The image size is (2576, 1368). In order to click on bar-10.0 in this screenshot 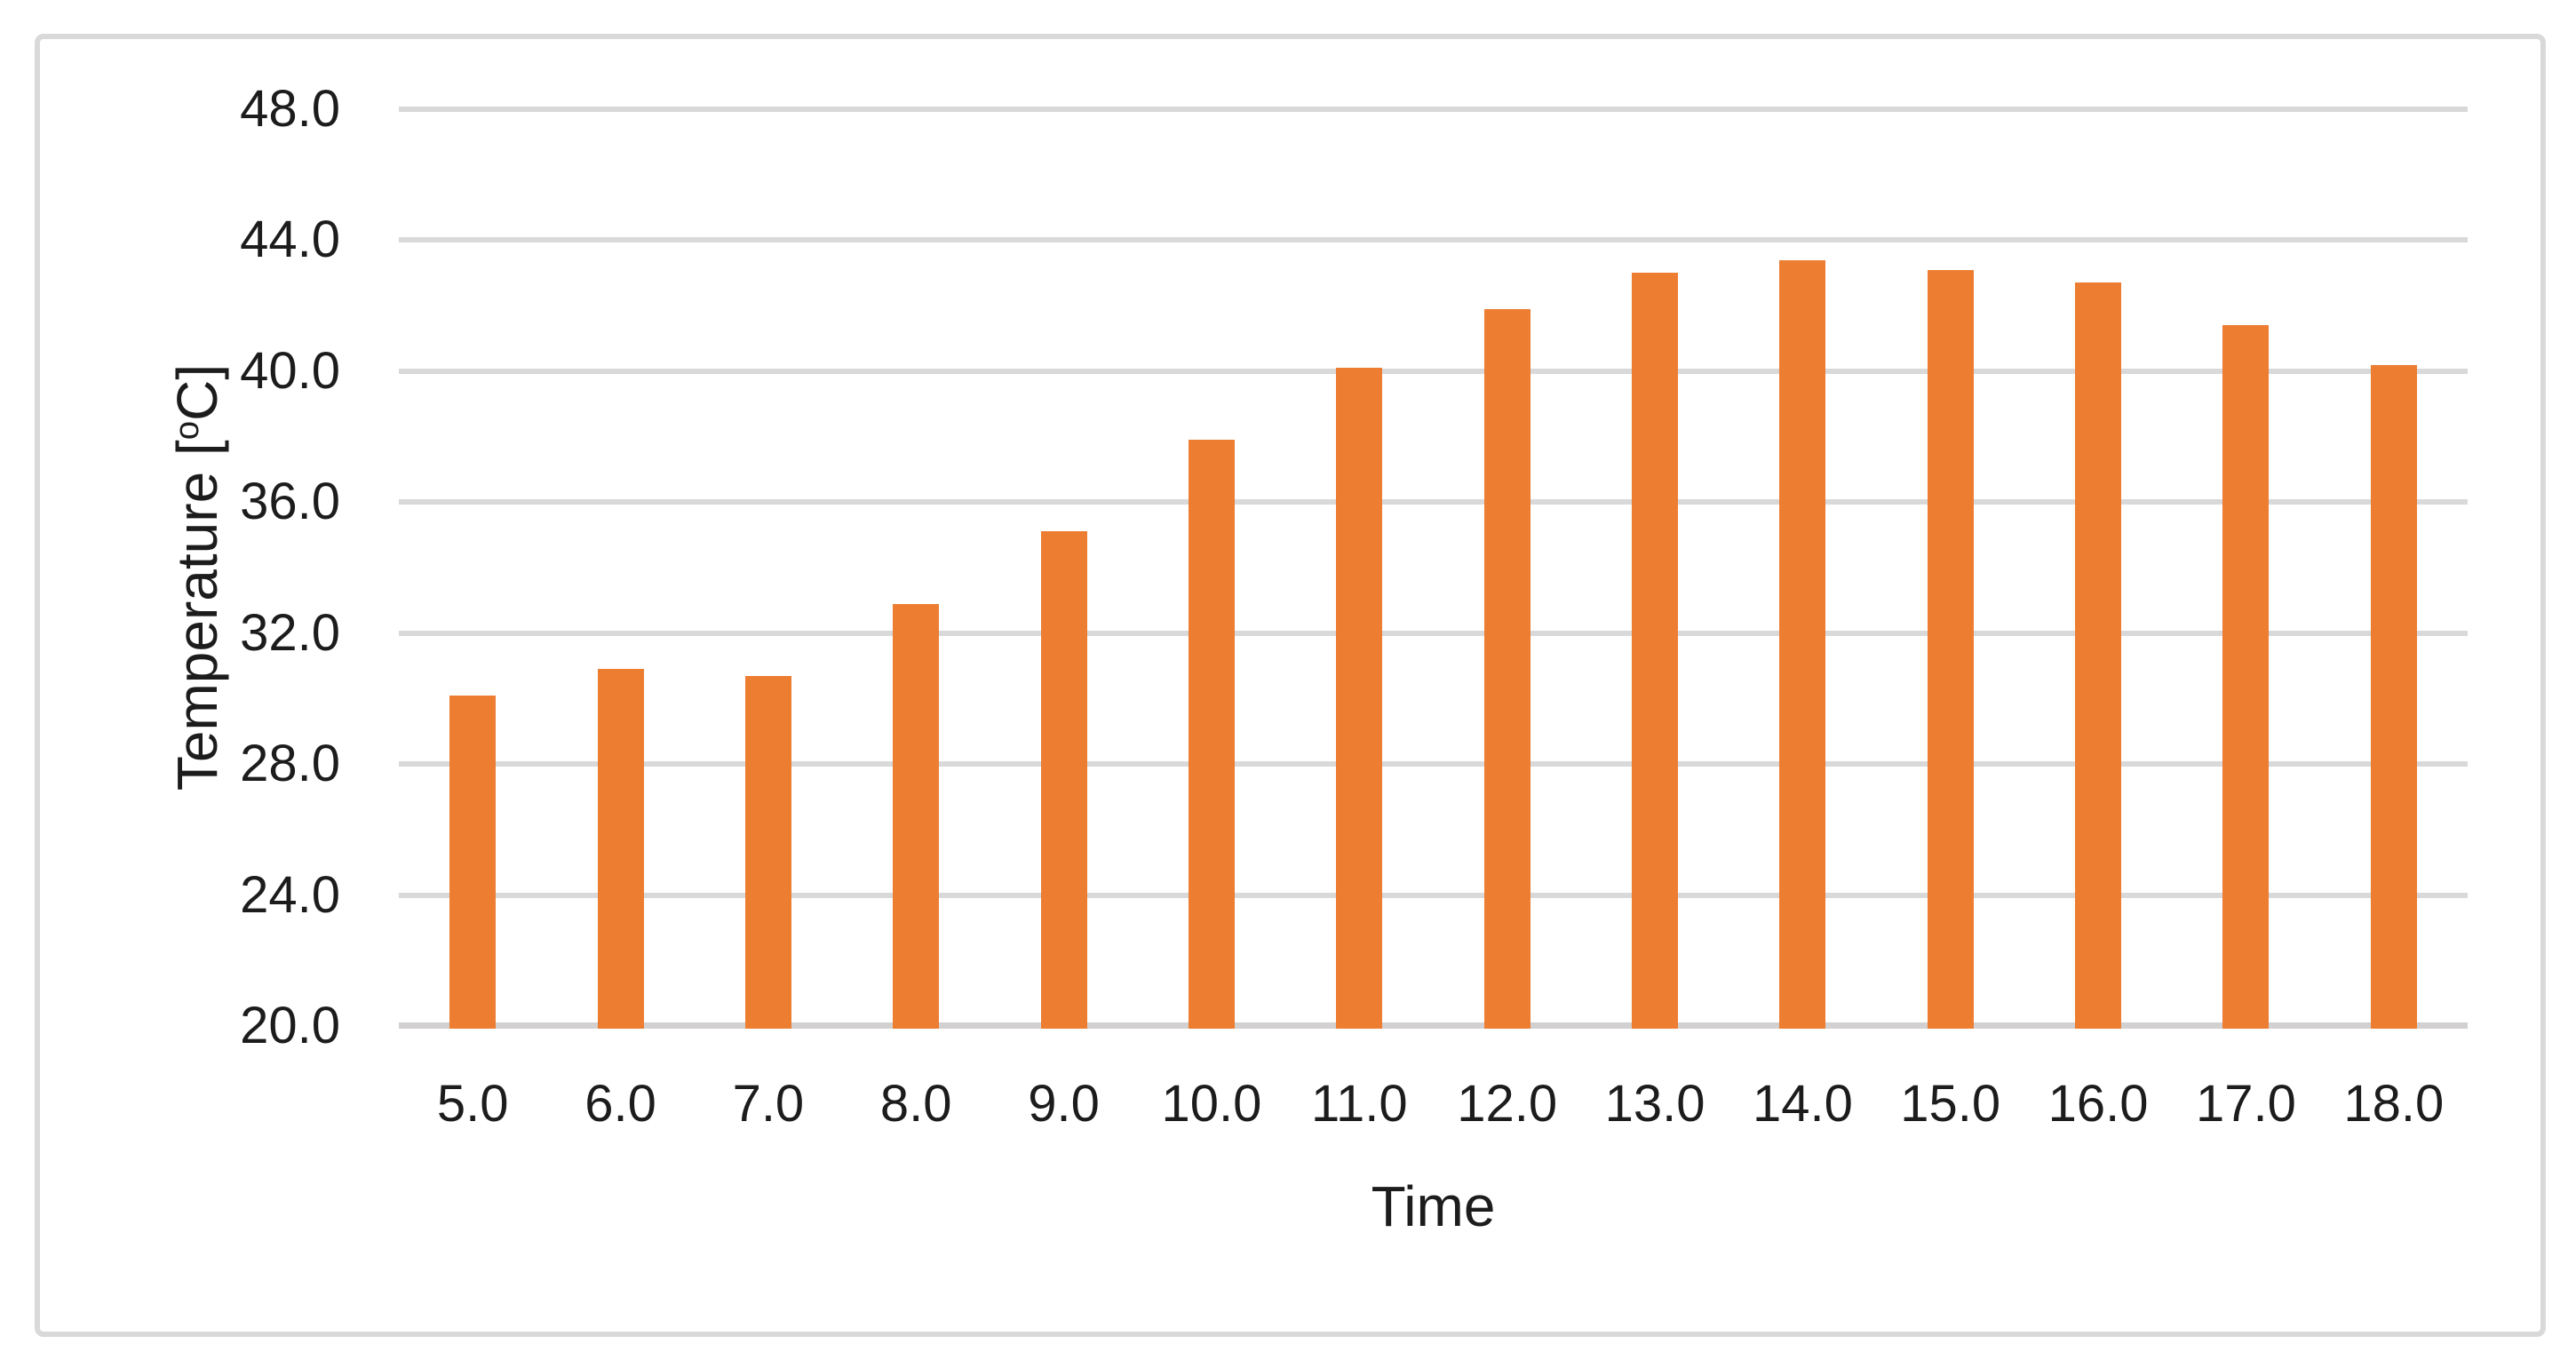, I will do `click(1211, 734)`.